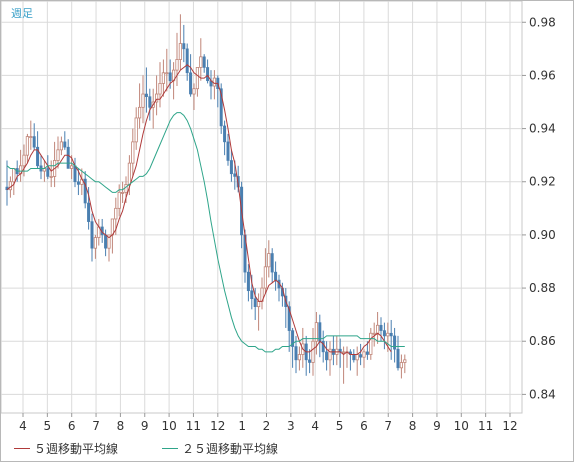 Image resolution: width=574 pixels, height=463 pixels. Describe the element at coordinates (542, 75) in the screenshot. I see `y-tick-label: 0.96` at that location.